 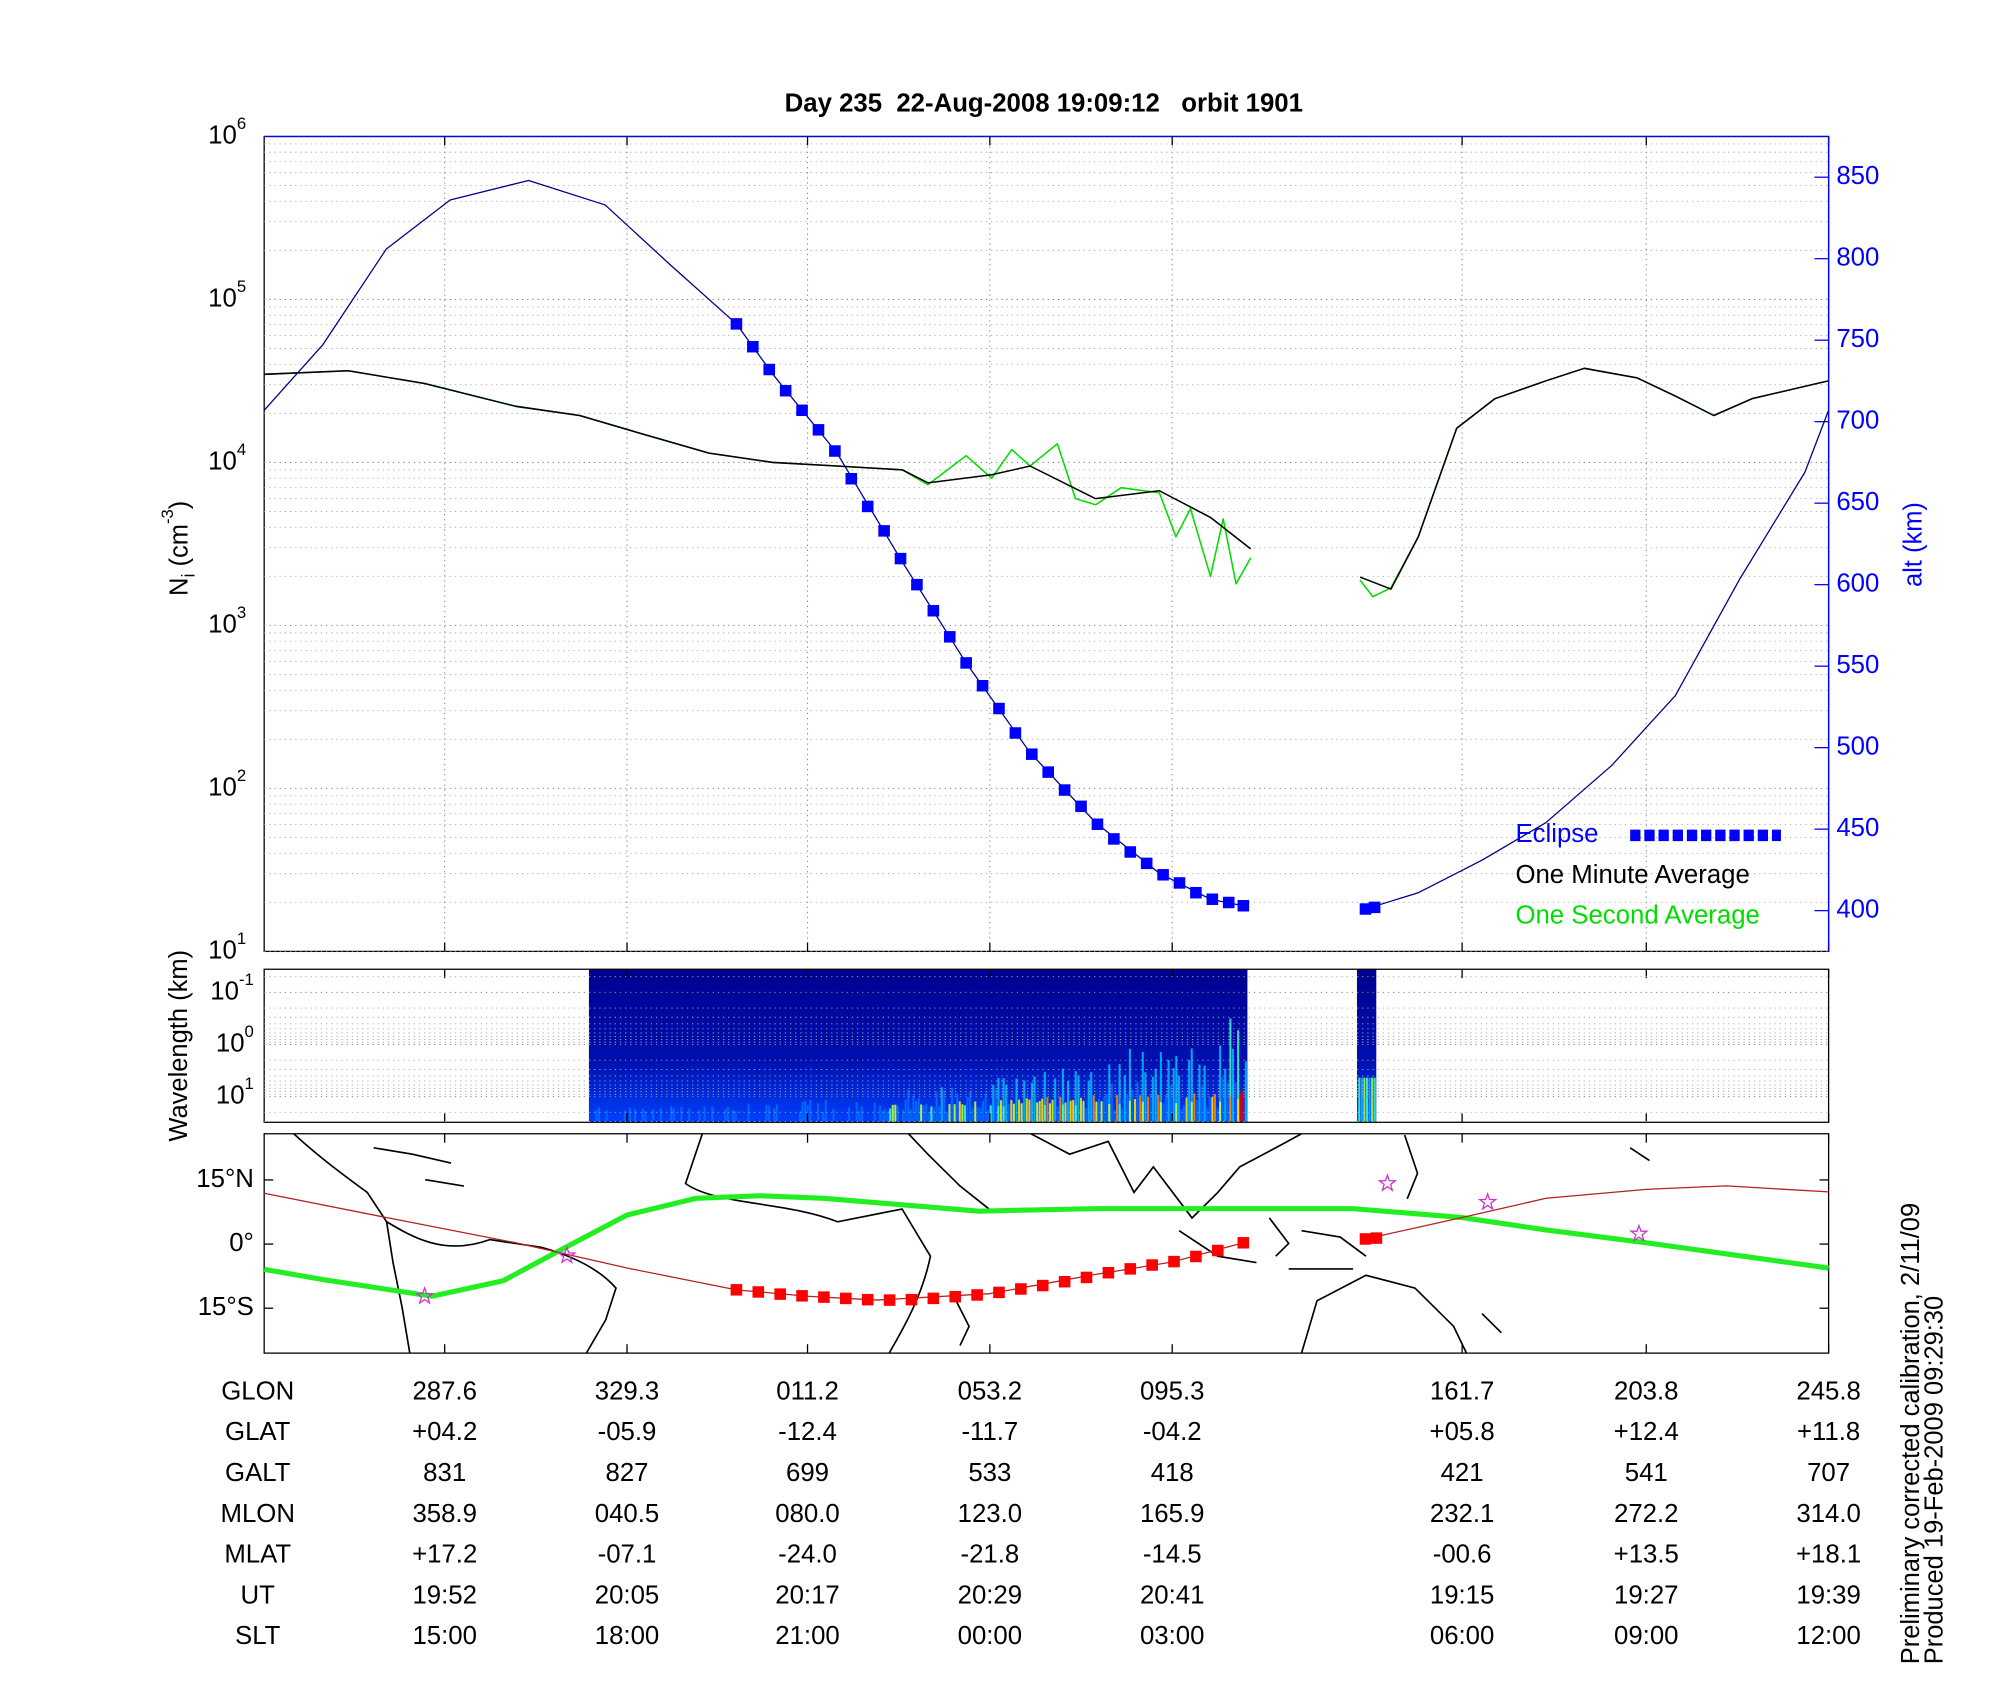 What do you see at coordinates (178, 548) in the screenshot?
I see `y-axis-label: Ni (cm-3)` at bounding box center [178, 548].